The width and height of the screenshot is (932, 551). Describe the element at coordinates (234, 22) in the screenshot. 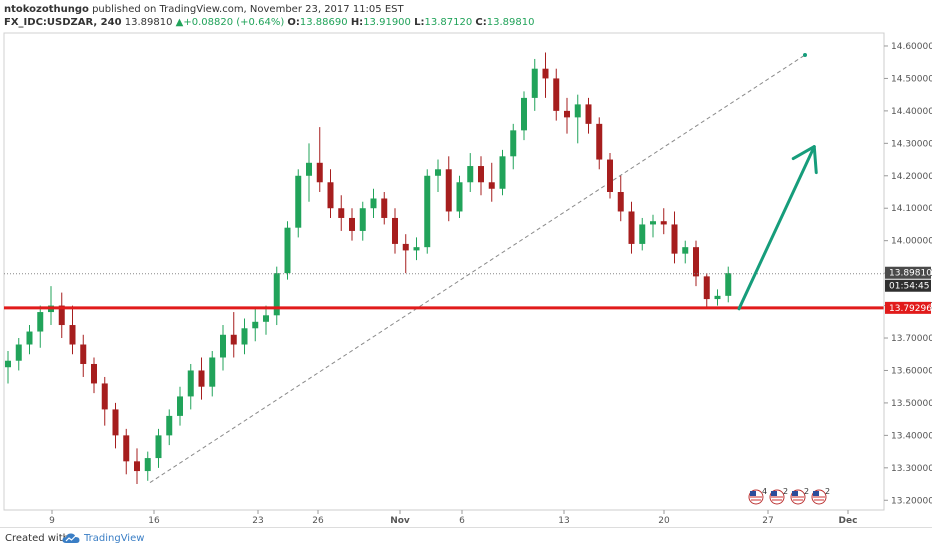

I see `change-text: +0.08820 (+0.64%)` at that location.